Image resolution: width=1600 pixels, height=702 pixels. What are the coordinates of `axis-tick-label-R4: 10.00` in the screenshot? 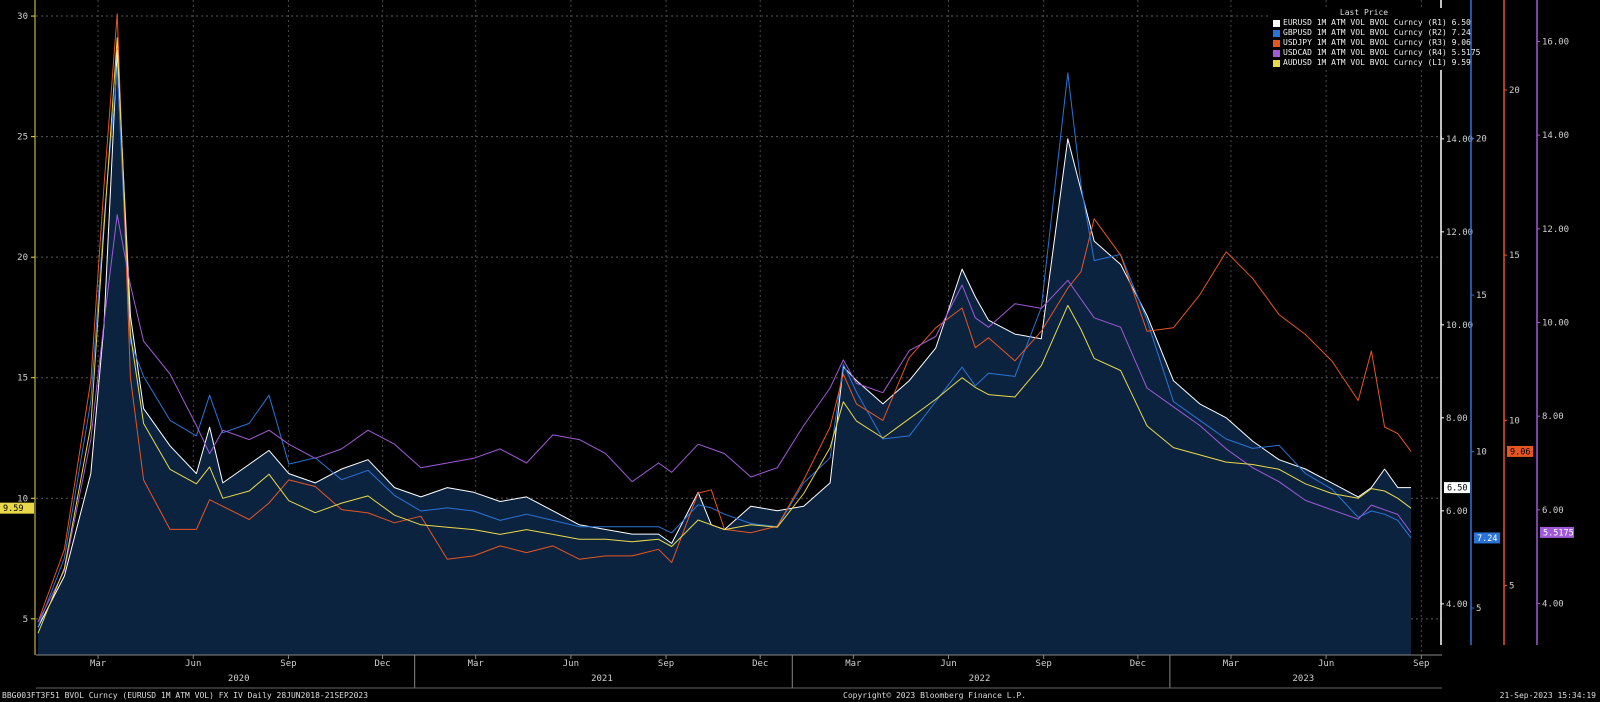 It's located at (1555, 323).